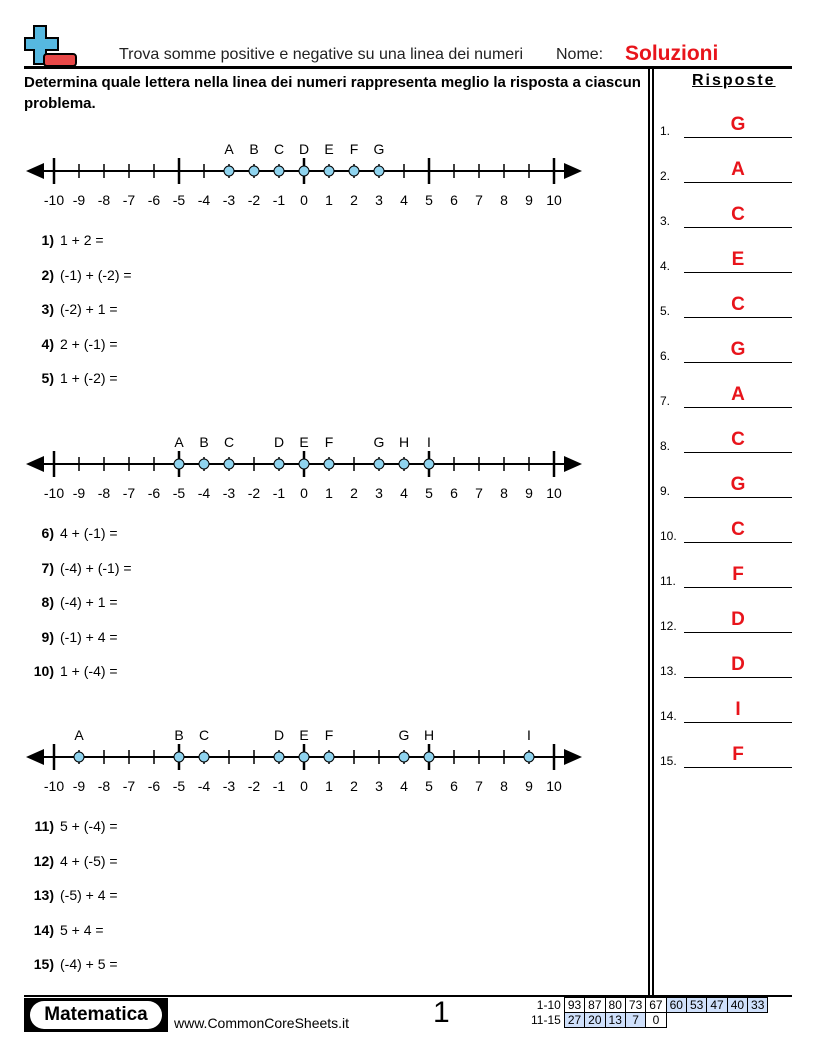 The height and width of the screenshot is (1056, 816). I want to click on problem-number: 2), so click(47, 274).